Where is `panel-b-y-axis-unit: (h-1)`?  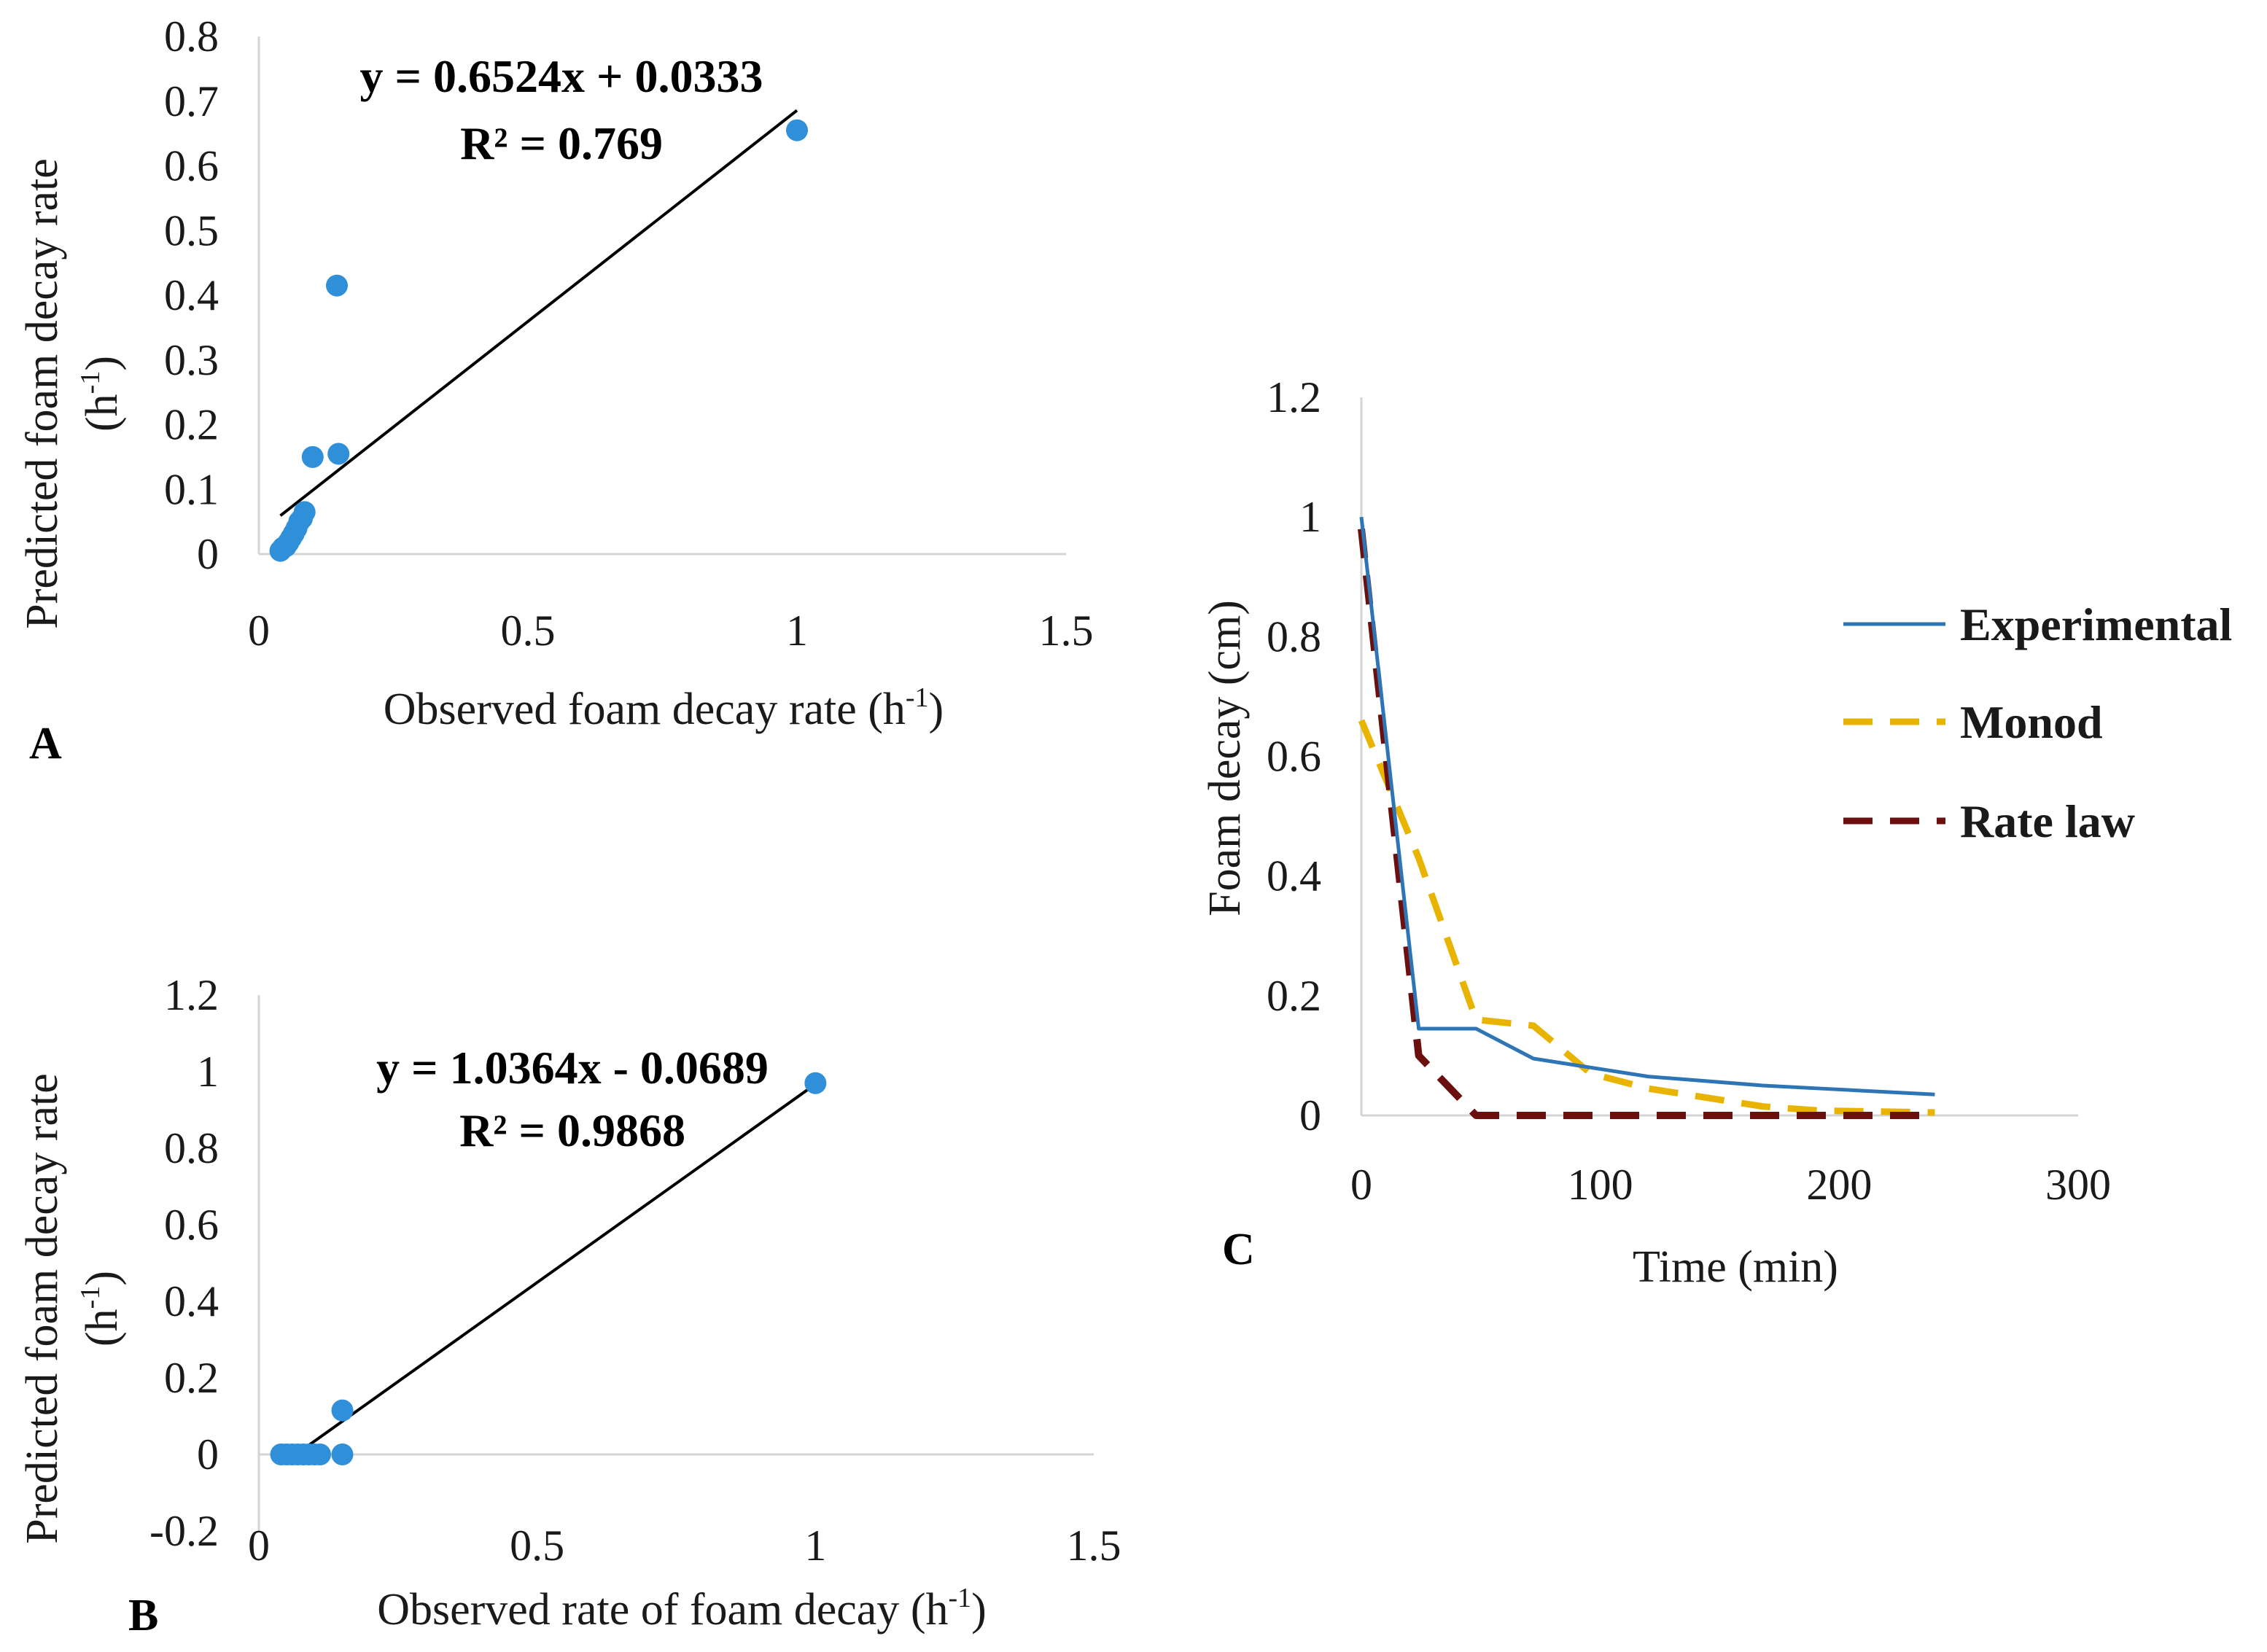 panel-b-y-axis-unit: (h-1) is located at coordinates (101, 1309).